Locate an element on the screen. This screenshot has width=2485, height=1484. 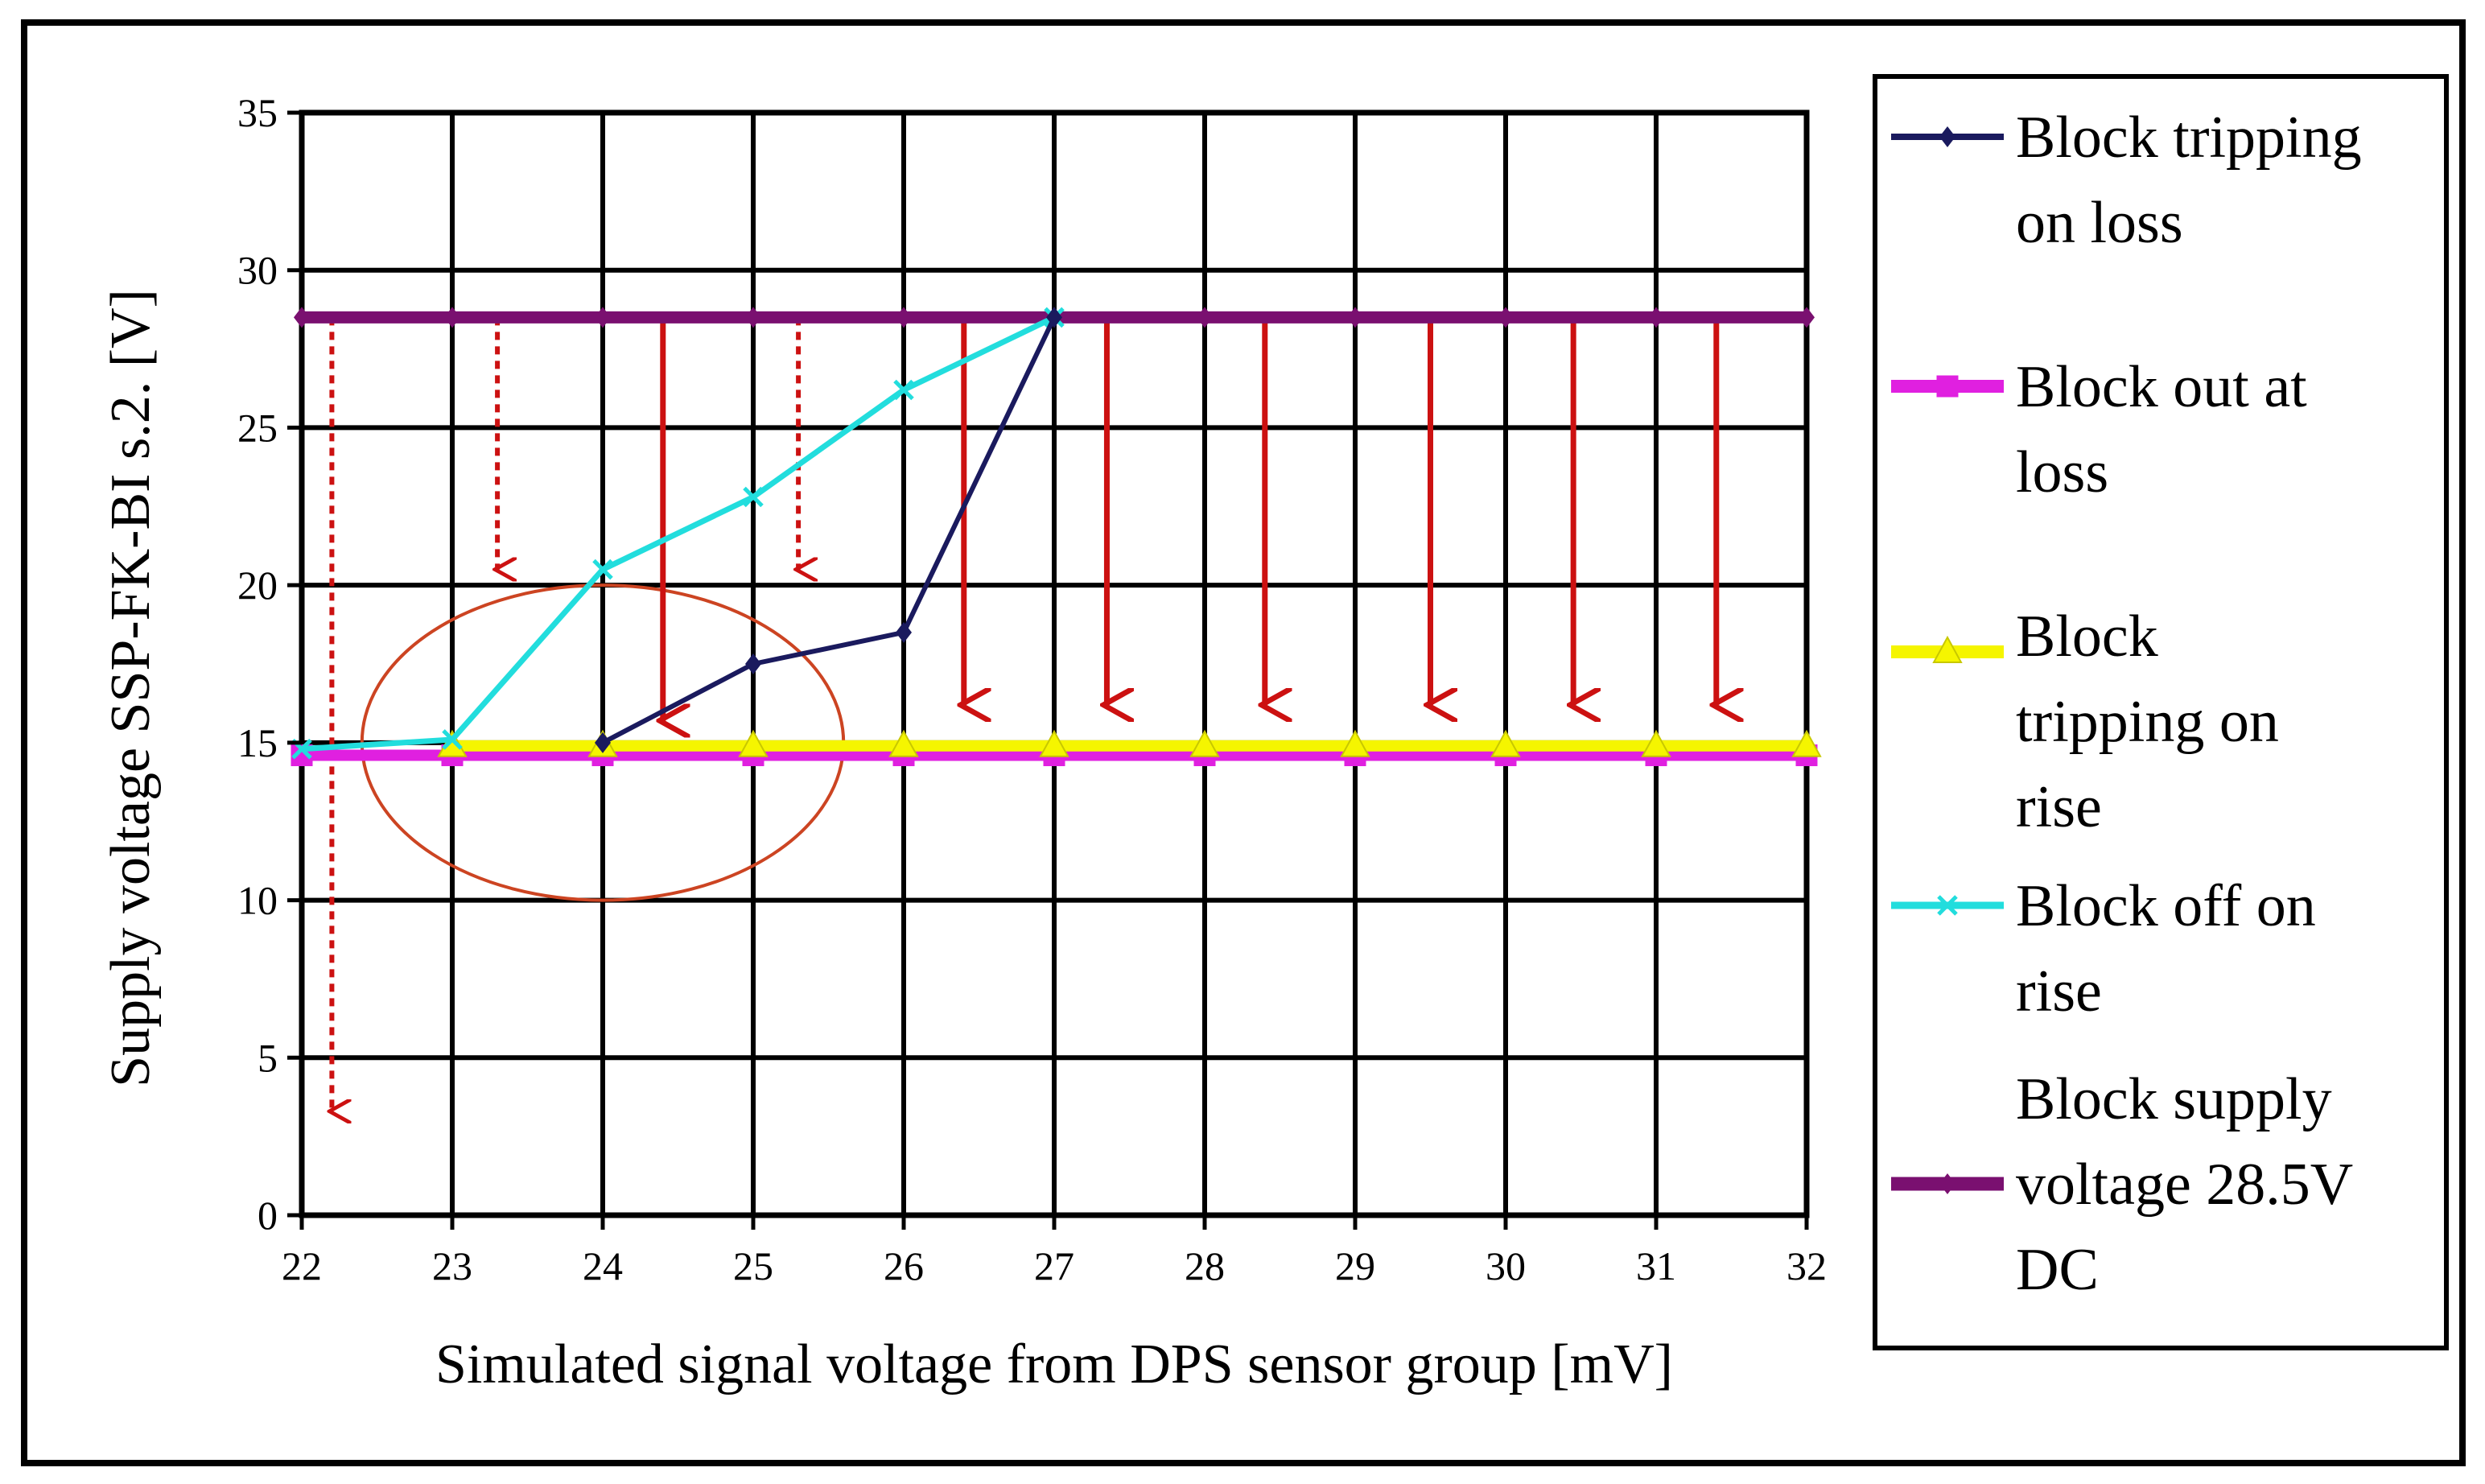
y-tick-label: 20 is located at coordinates (257, 586).